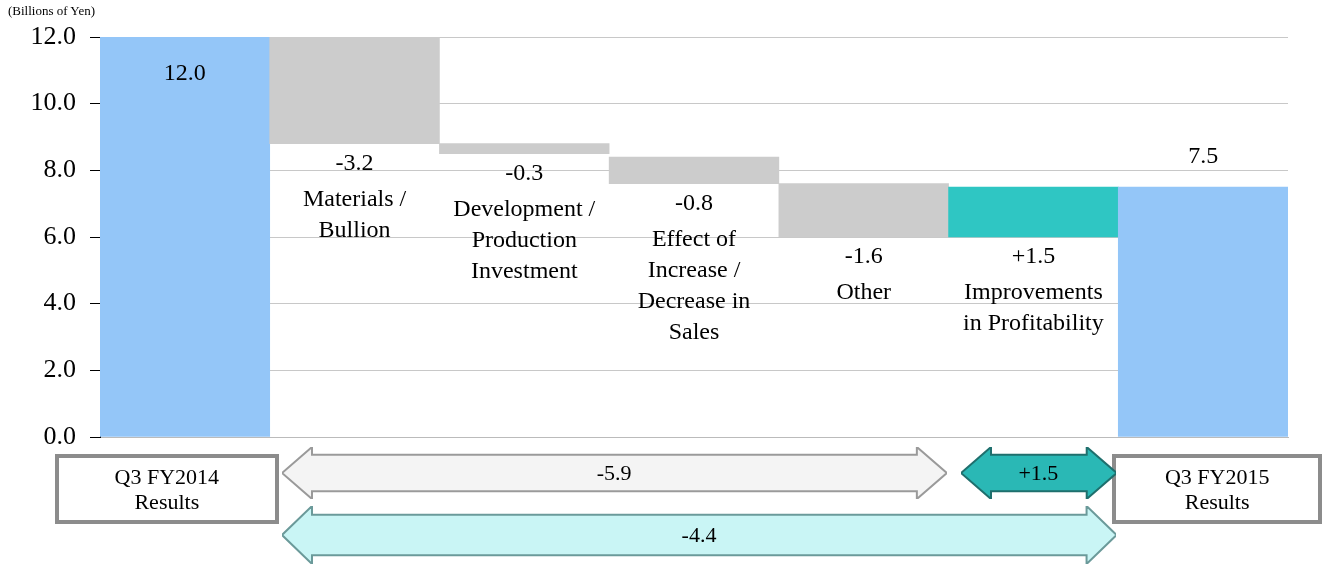 Image resolution: width=1324 pixels, height=569 pixels. Describe the element at coordinates (1203, 155) in the screenshot. I see `data-label: 7.5` at that location.